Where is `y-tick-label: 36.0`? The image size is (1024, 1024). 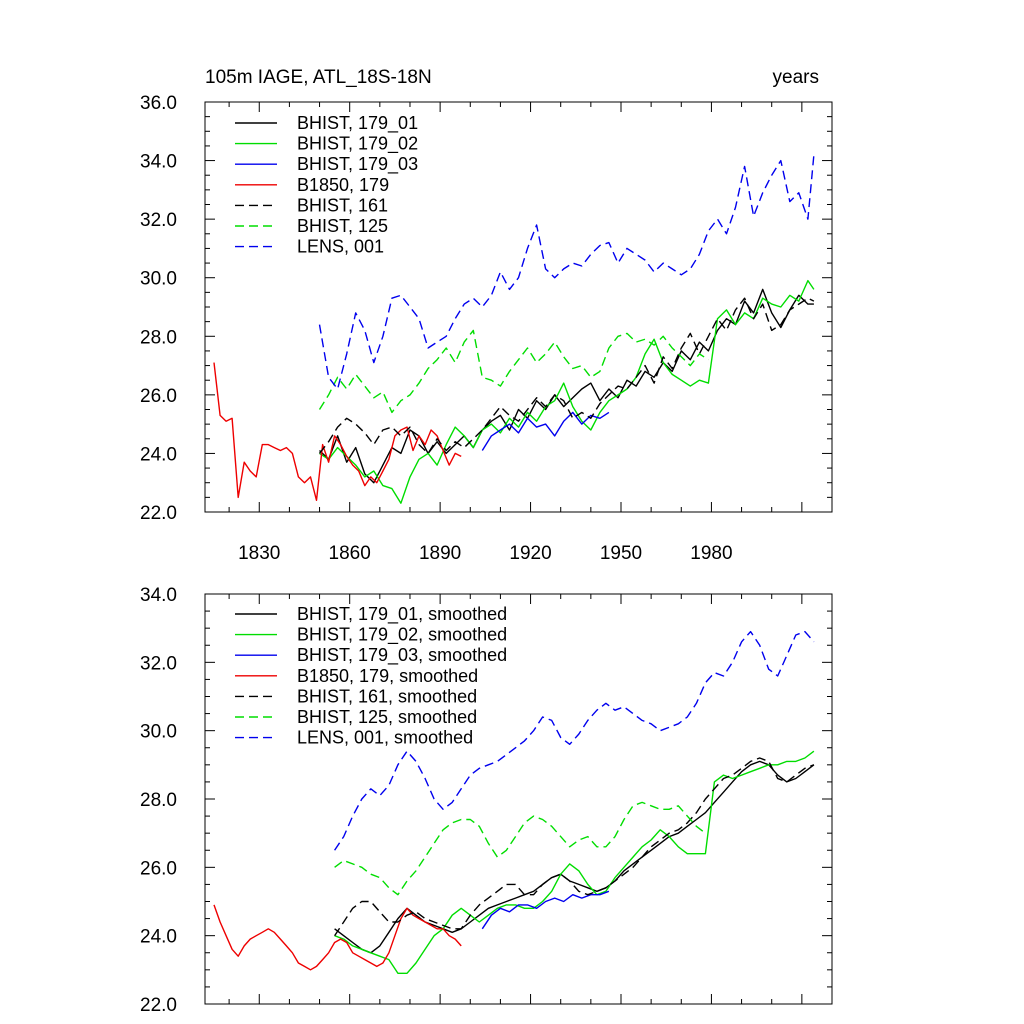
y-tick-label: 36.0 is located at coordinates (158, 103).